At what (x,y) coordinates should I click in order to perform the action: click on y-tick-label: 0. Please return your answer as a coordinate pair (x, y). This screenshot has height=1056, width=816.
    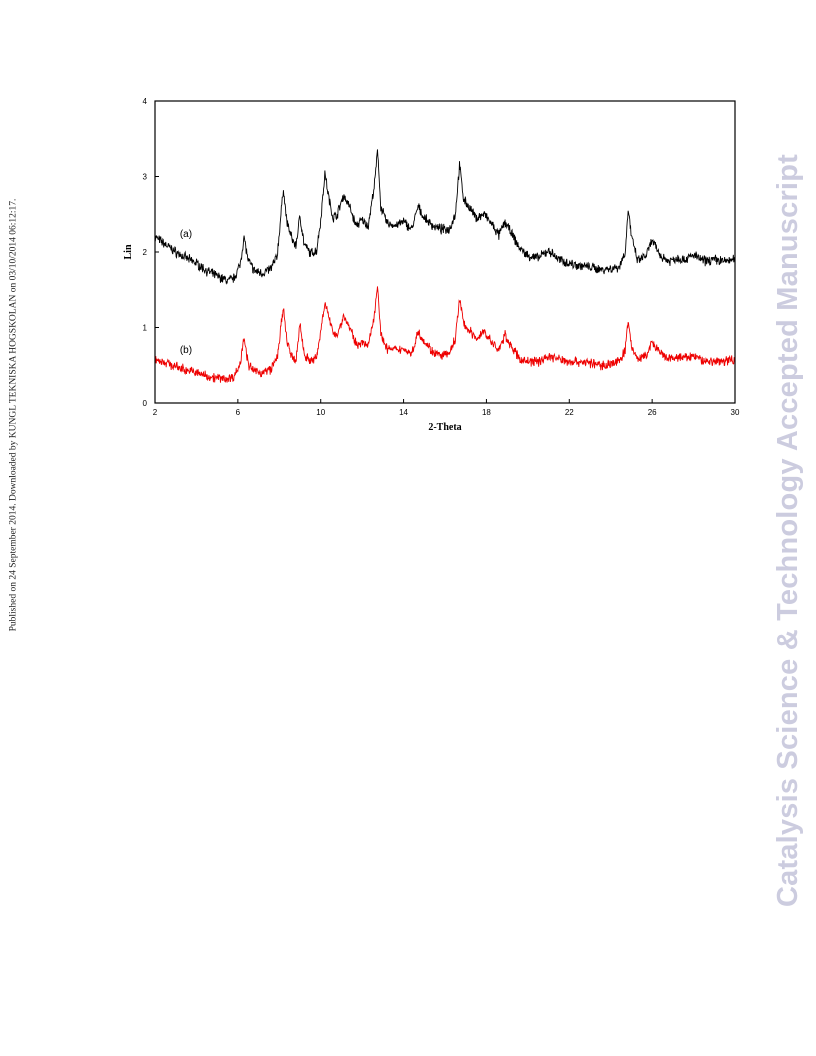
    Looking at the image, I should click on (145, 403).